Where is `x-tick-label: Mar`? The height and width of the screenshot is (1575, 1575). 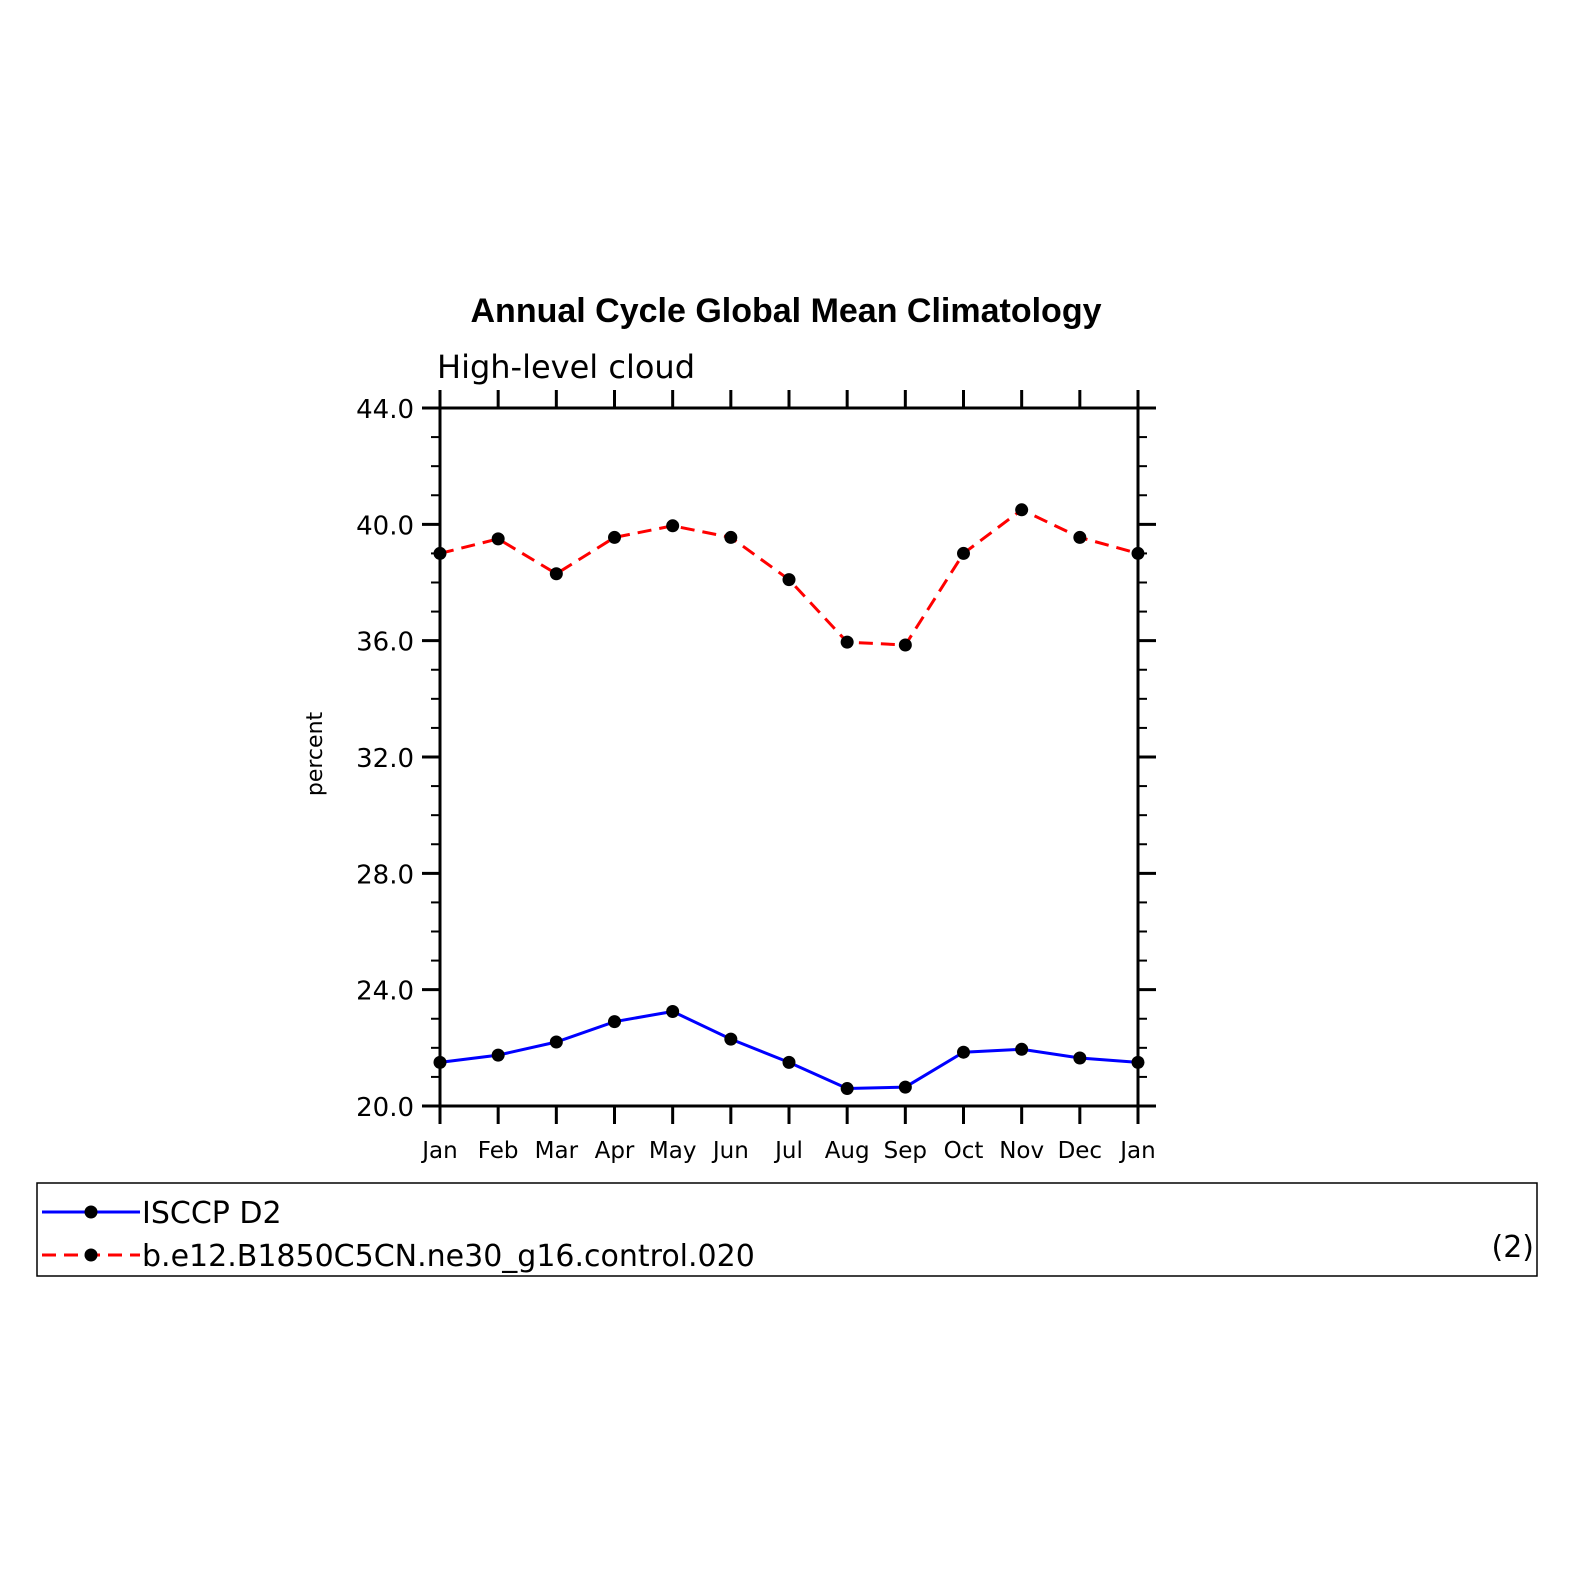 x-tick-label: Mar is located at coordinates (557, 1151).